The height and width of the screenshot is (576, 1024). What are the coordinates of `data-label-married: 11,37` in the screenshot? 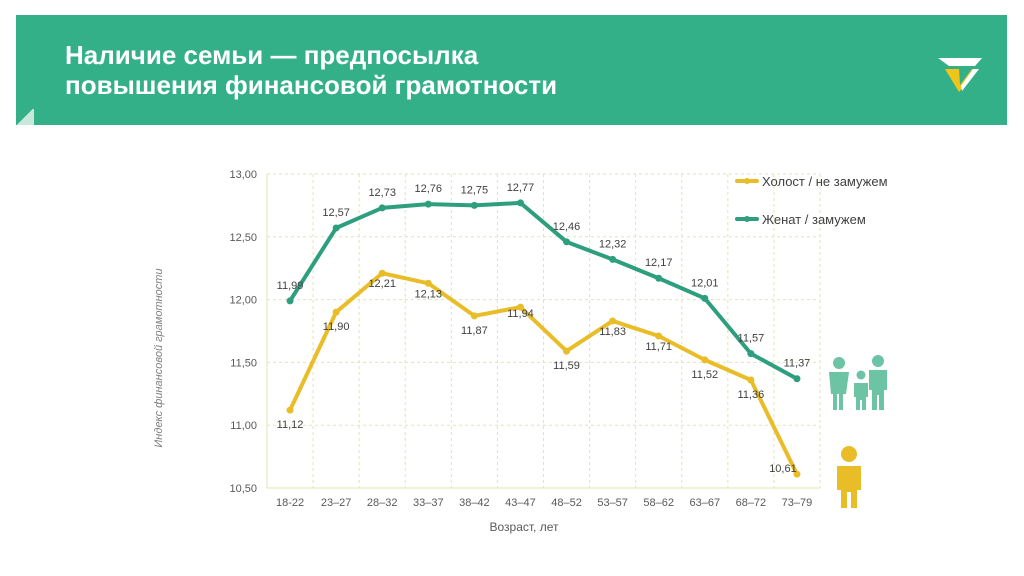 It's located at (797, 364).